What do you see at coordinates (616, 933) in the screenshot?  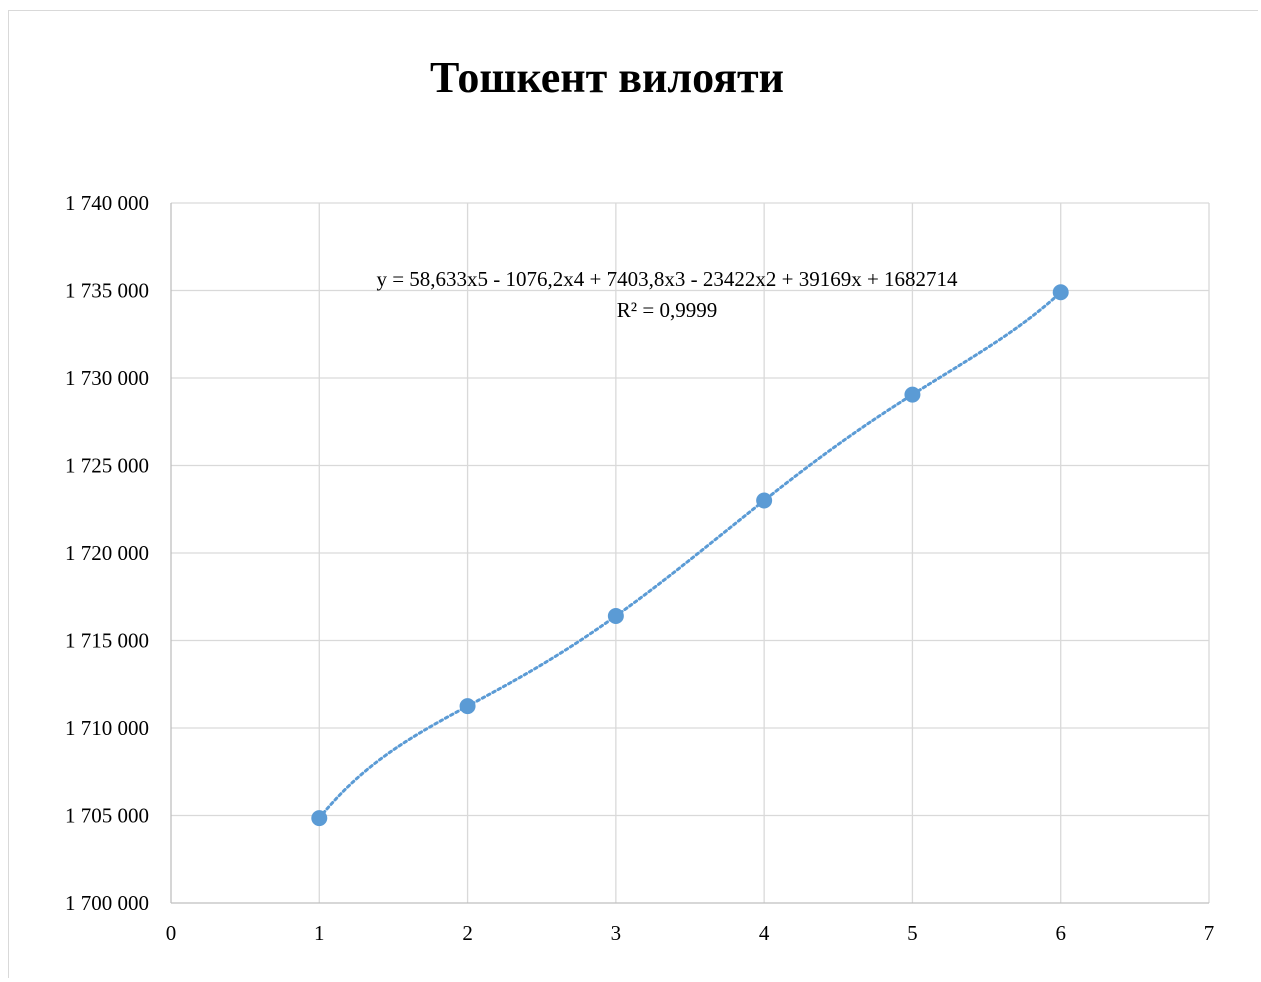 I see `x-tick-label: 3` at bounding box center [616, 933].